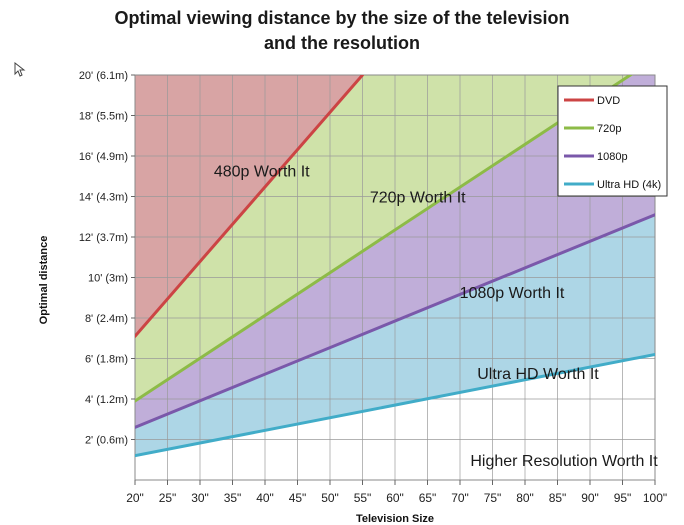  What do you see at coordinates (265, 498) in the screenshot?
I see `x-tick-label: 40"` at bounding box center [265, 498].